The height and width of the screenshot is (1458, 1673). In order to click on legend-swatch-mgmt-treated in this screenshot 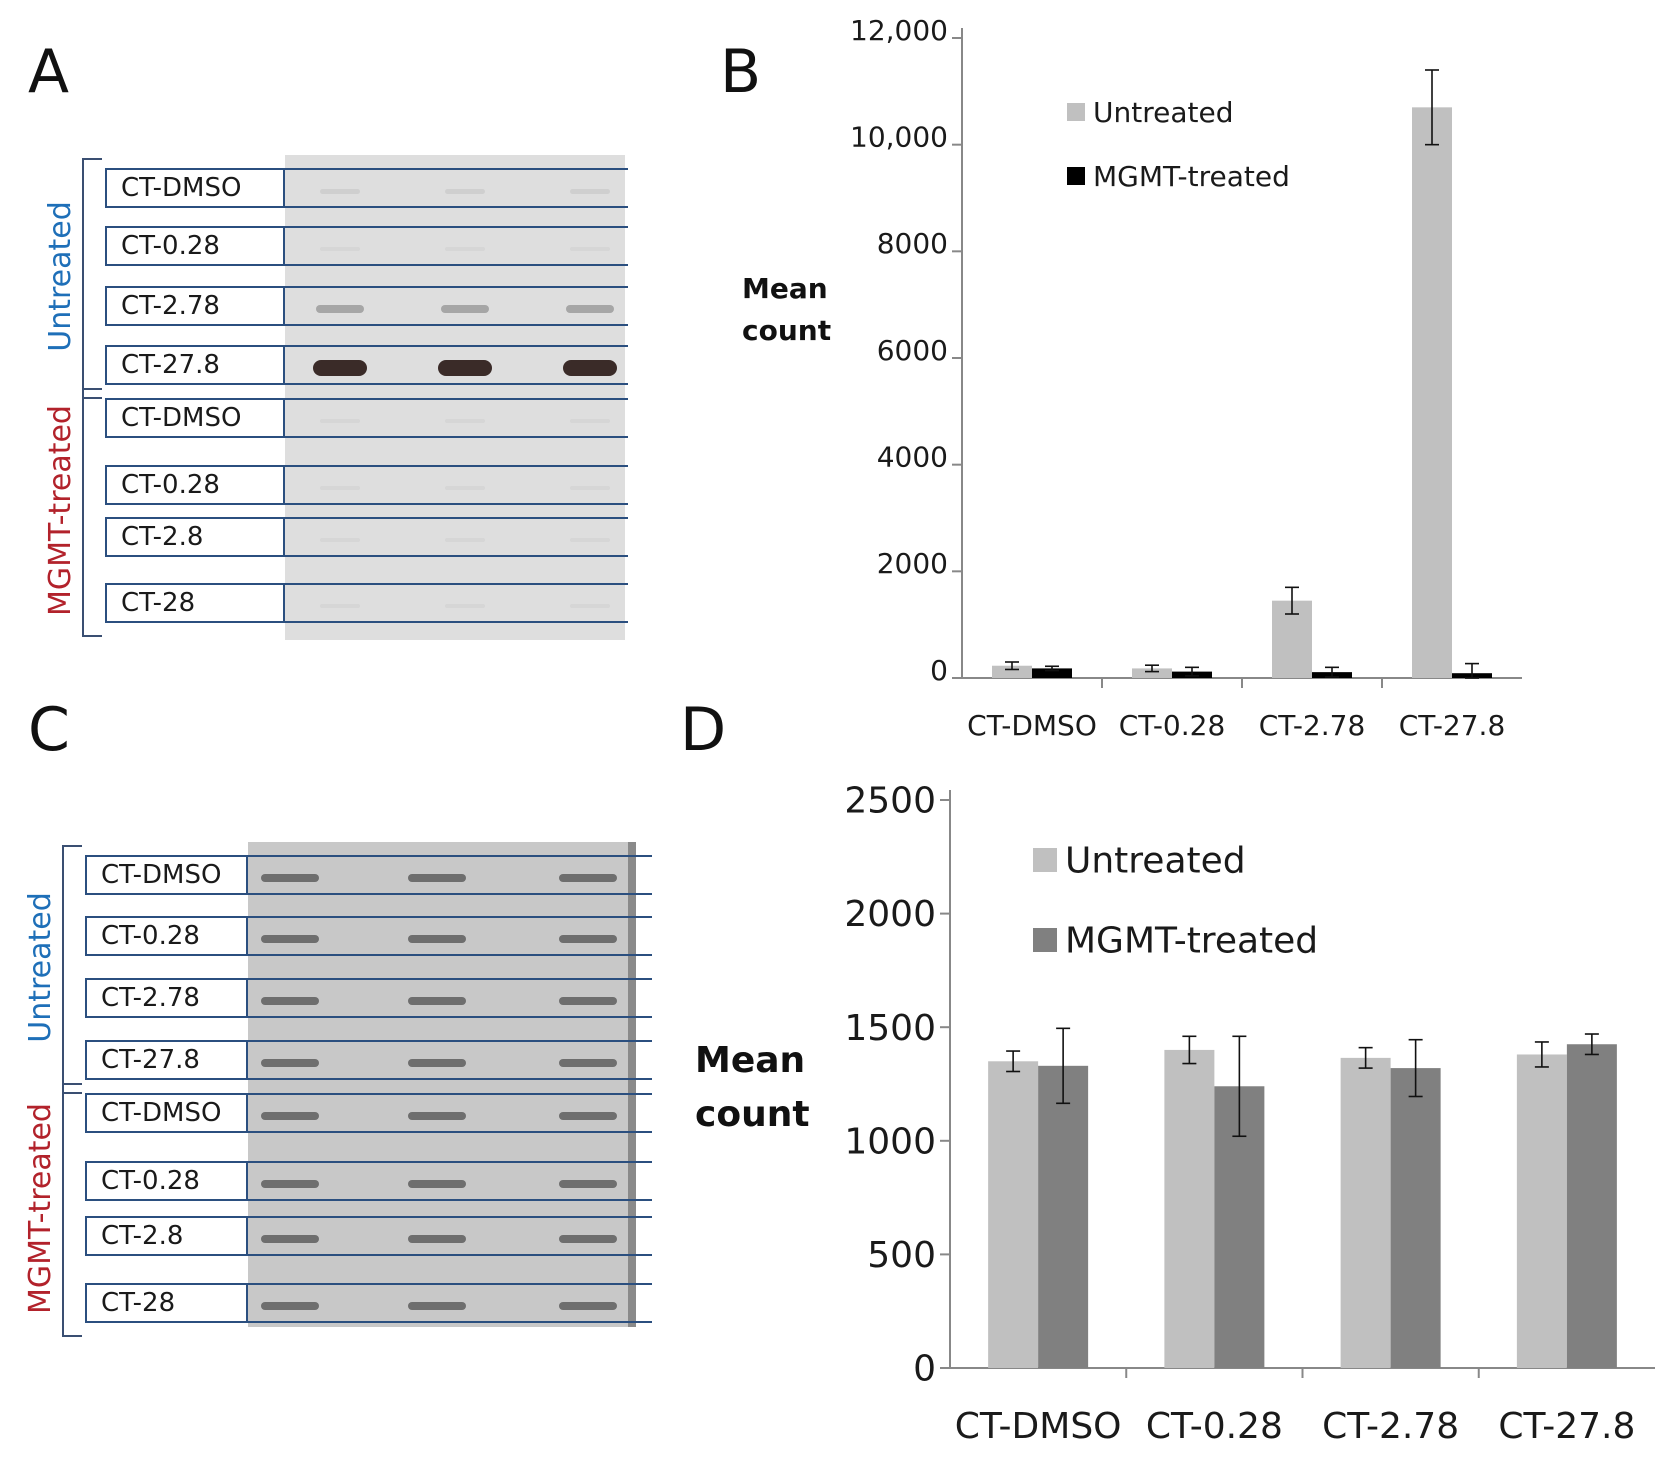, I will do `click(1076, 176)`.